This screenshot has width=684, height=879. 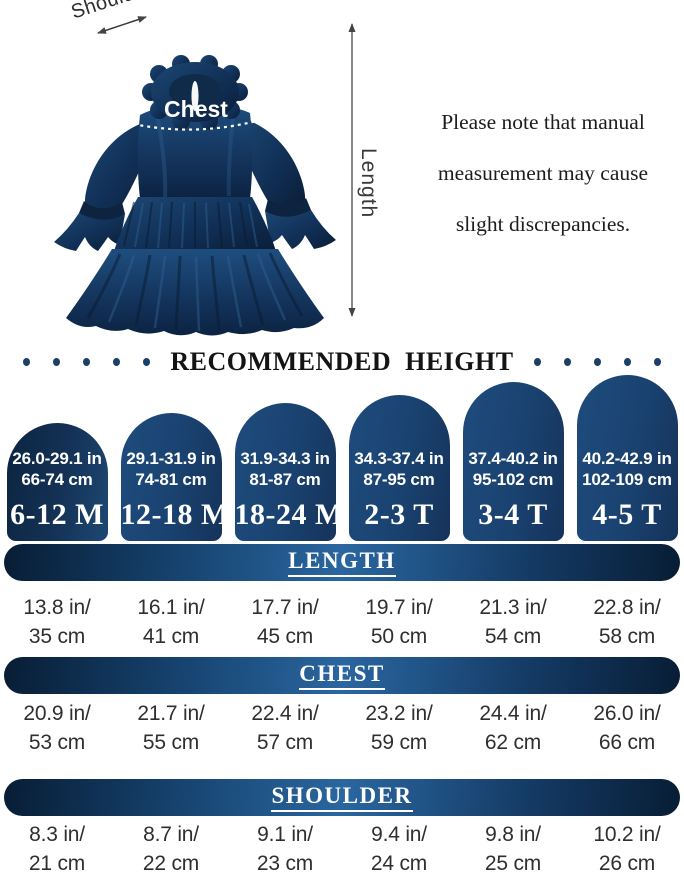 I want to click on size-arch: 31.9-34.3 in 81-87 cm 18-24 M, so click(x=289, y=472).